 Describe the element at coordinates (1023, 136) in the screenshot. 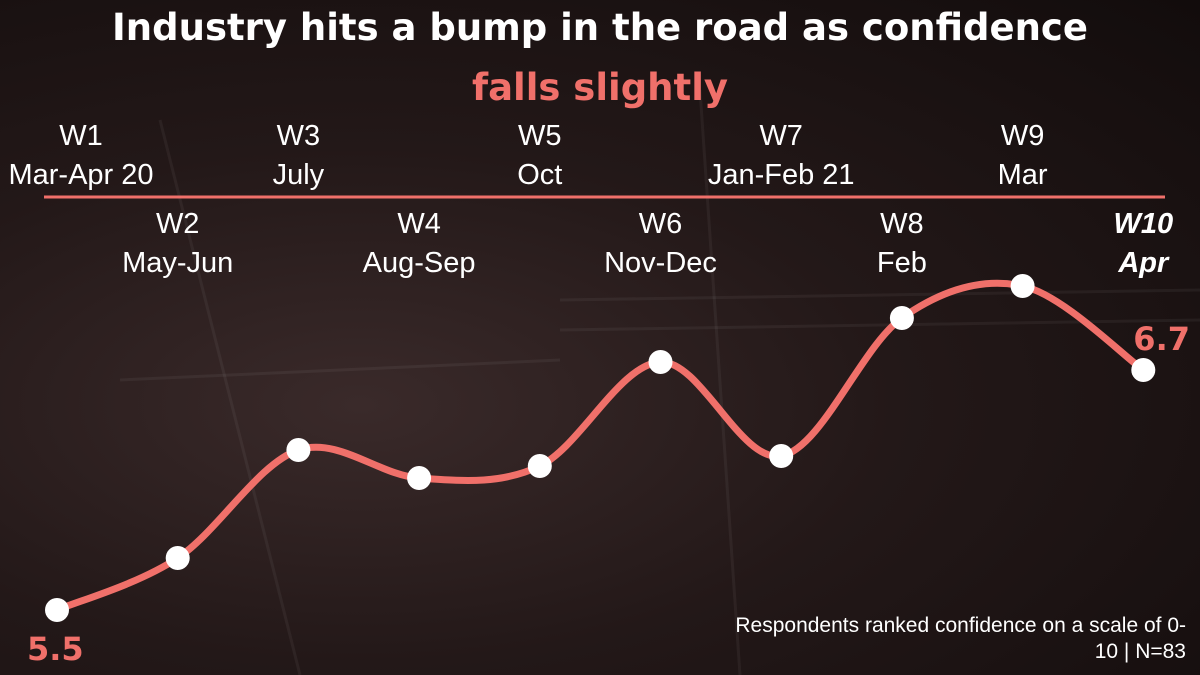

I see `x-tick-label-w9: W9` at that location.